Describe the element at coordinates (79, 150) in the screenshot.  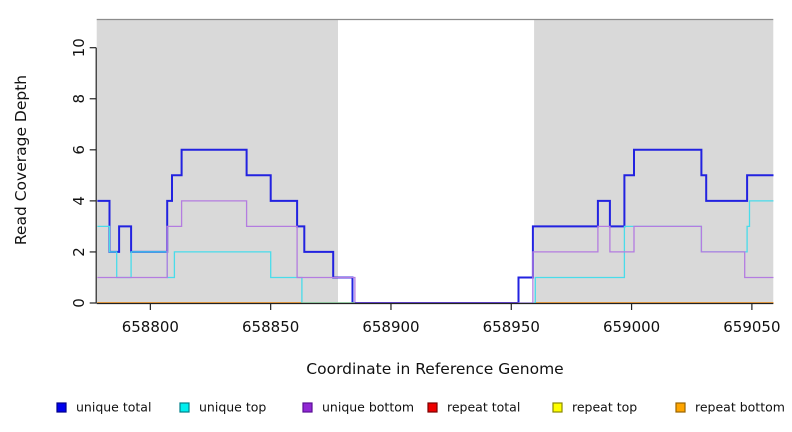
I see `y-tick-label: 6` at that location.